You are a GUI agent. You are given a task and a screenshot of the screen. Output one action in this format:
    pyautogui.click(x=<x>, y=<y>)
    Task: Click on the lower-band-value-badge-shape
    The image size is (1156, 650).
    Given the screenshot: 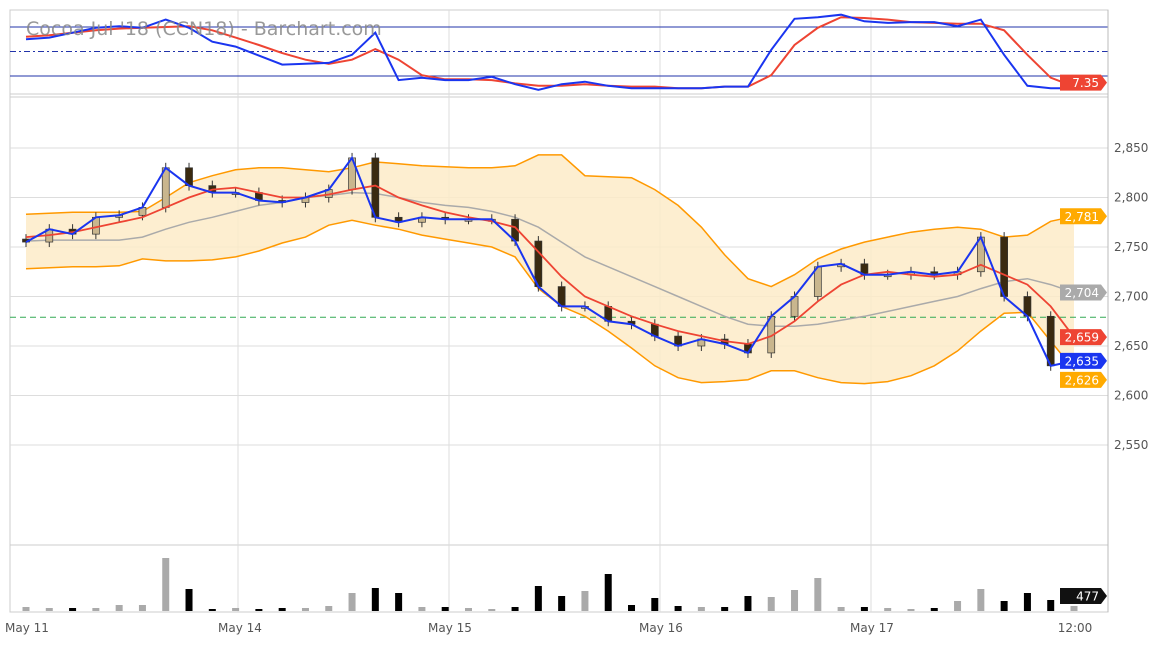 What is the action you would take?
    pyautogui.click(x=1083, y=379)
    